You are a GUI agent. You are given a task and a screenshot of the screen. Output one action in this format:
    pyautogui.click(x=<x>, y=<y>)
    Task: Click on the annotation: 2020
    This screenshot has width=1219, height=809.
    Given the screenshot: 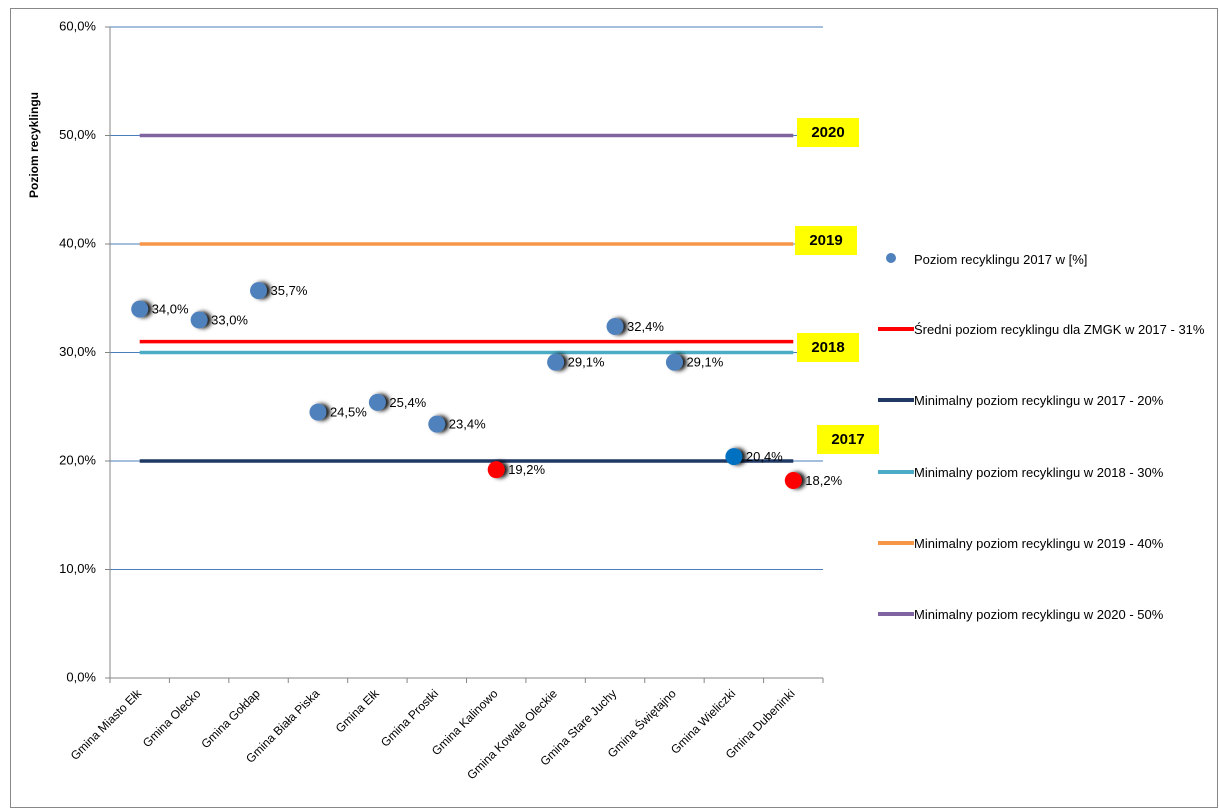 What is the action you would take?
    pyautogui.click(x=827, y=132)
    